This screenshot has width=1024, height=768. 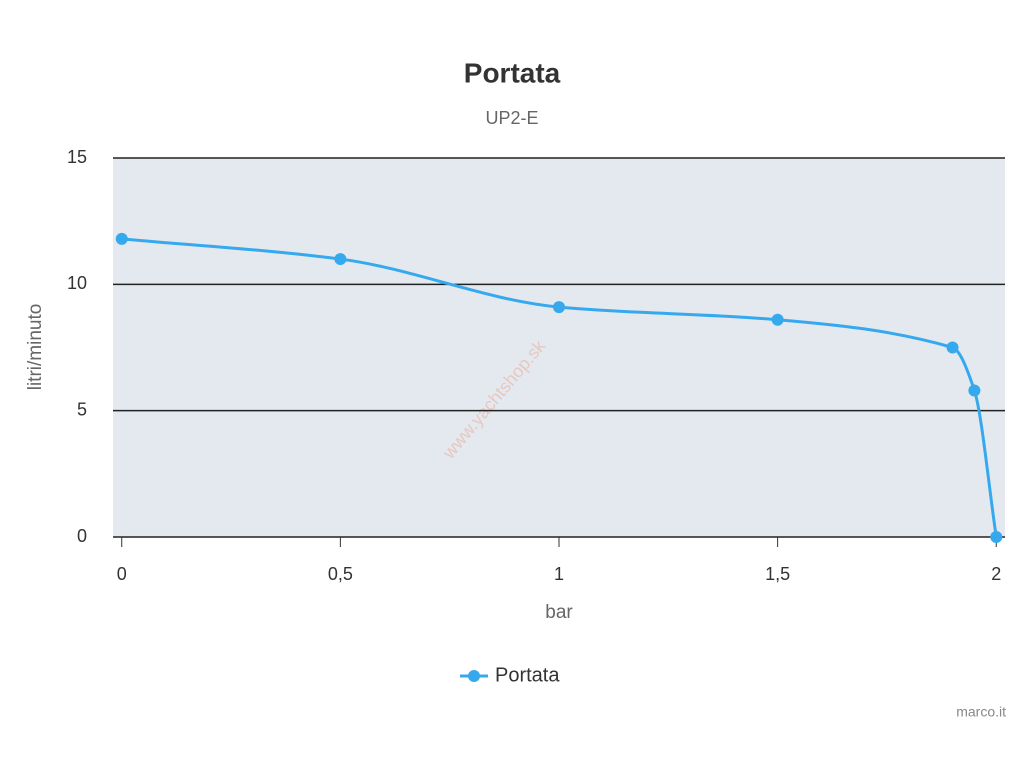 What do you see at coordinates (82, 536) in the screenshot?
I see `y-tick-label: 0` at bounding box center [82, 536].